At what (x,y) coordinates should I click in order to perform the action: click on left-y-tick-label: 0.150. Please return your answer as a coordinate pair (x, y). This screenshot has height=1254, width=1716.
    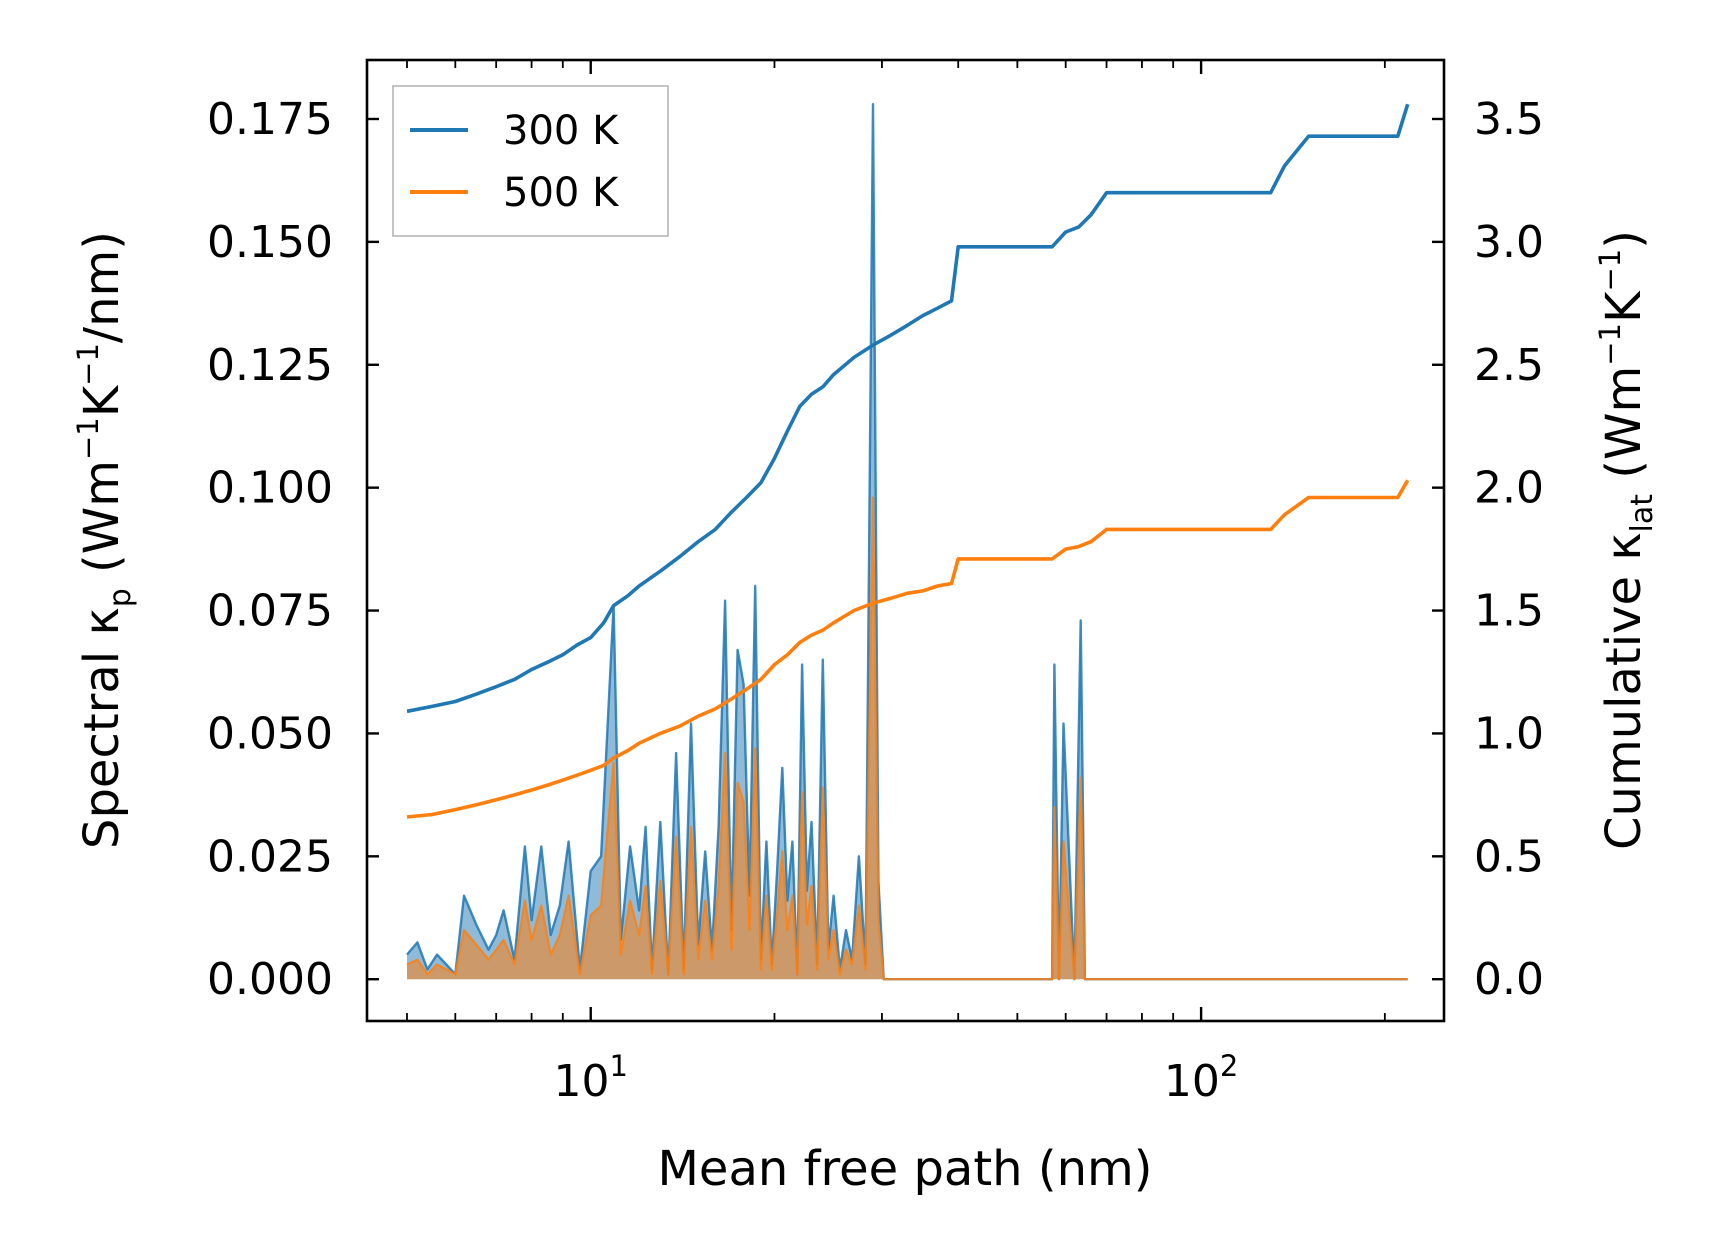
    Looking at the image, I should click on (270, 242).